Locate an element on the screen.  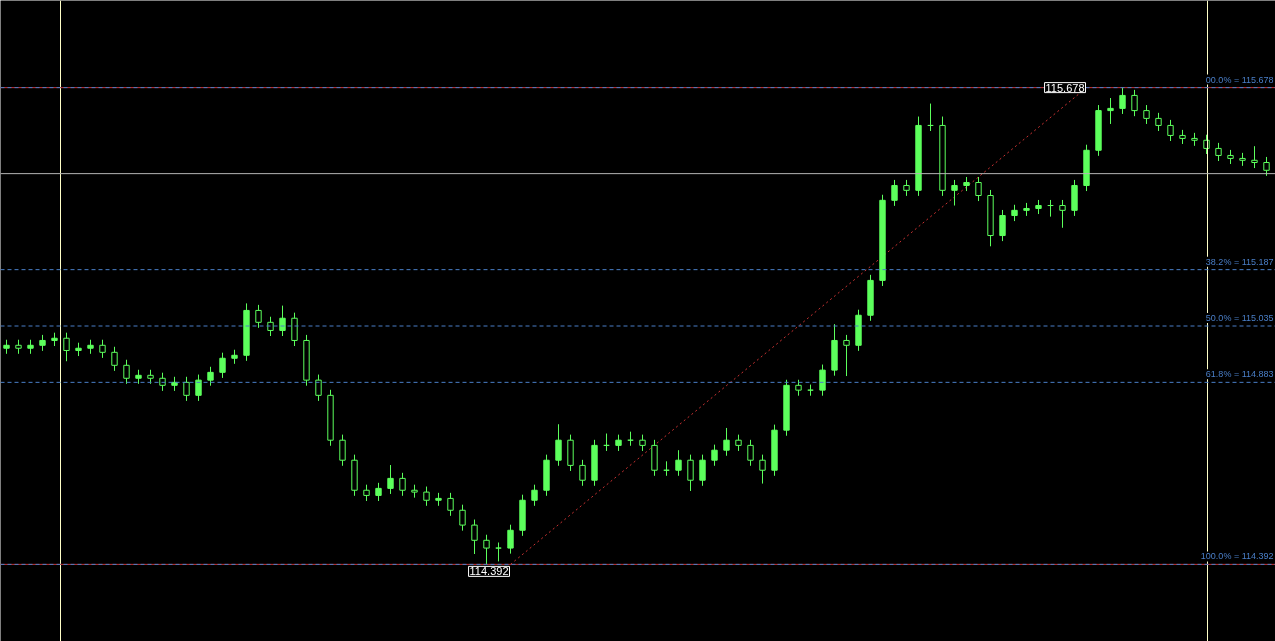
ref-line-label: 50.0% = 115.035 is located at coordinates (1239, 318).